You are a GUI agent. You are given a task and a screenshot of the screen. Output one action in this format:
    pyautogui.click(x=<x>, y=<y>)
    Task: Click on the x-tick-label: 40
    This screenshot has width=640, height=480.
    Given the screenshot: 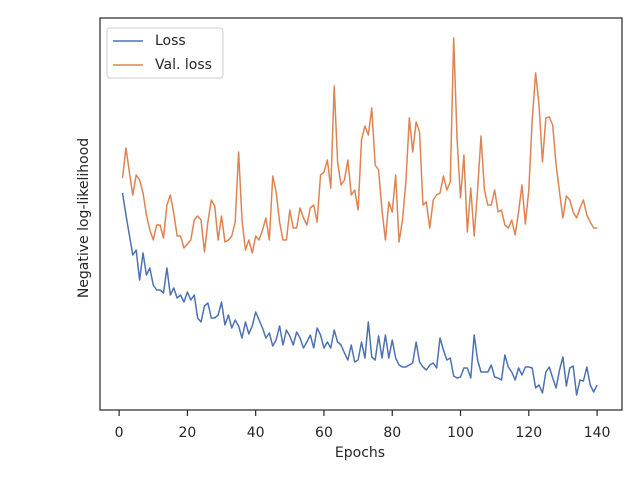 What is the action you would take?
    pyautogui.click(x=256, y=433)
    